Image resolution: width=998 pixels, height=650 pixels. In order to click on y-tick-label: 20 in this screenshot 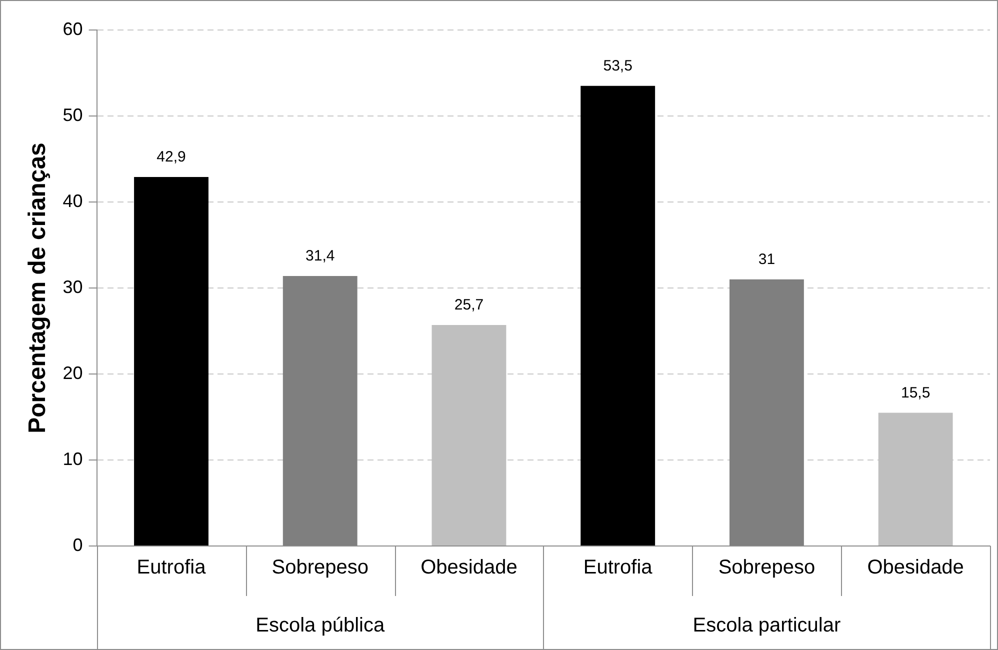, I will do `click(72, 372)`.